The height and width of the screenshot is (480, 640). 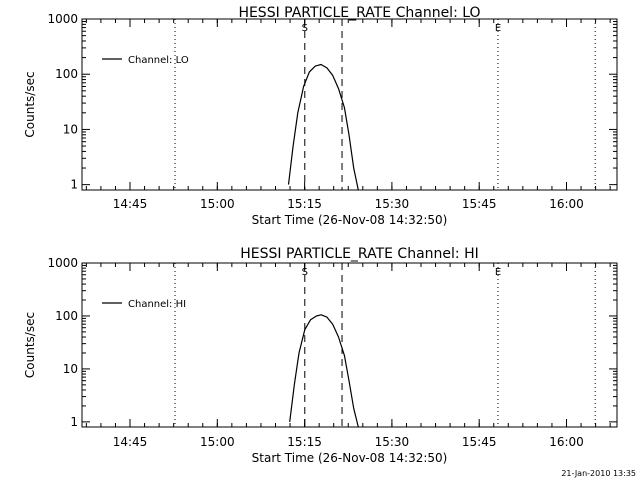 I want to click on chart-title: HESSI PARTICLE_RATE Channel: HI, so click(x=359, y=254).